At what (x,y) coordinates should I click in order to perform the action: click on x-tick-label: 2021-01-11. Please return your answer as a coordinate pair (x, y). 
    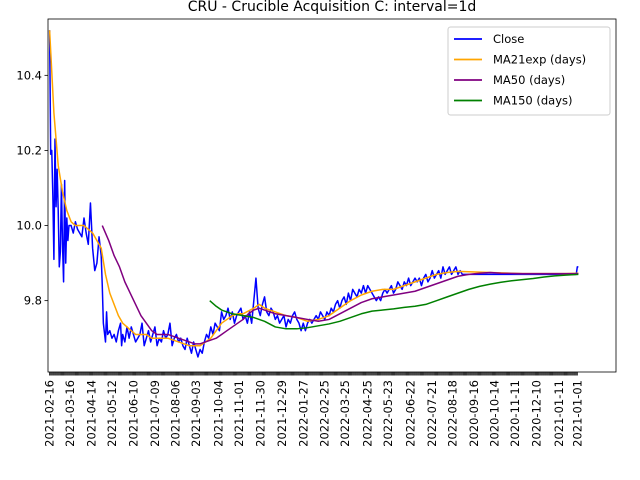
    Looking at the image, I should click on (559, 413).